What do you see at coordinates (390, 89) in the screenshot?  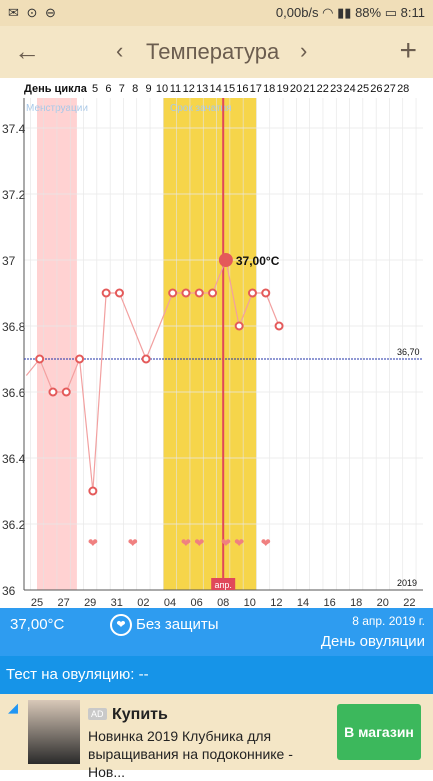 I see `cycle-day-label: 27` at bounding box center [390, 89].